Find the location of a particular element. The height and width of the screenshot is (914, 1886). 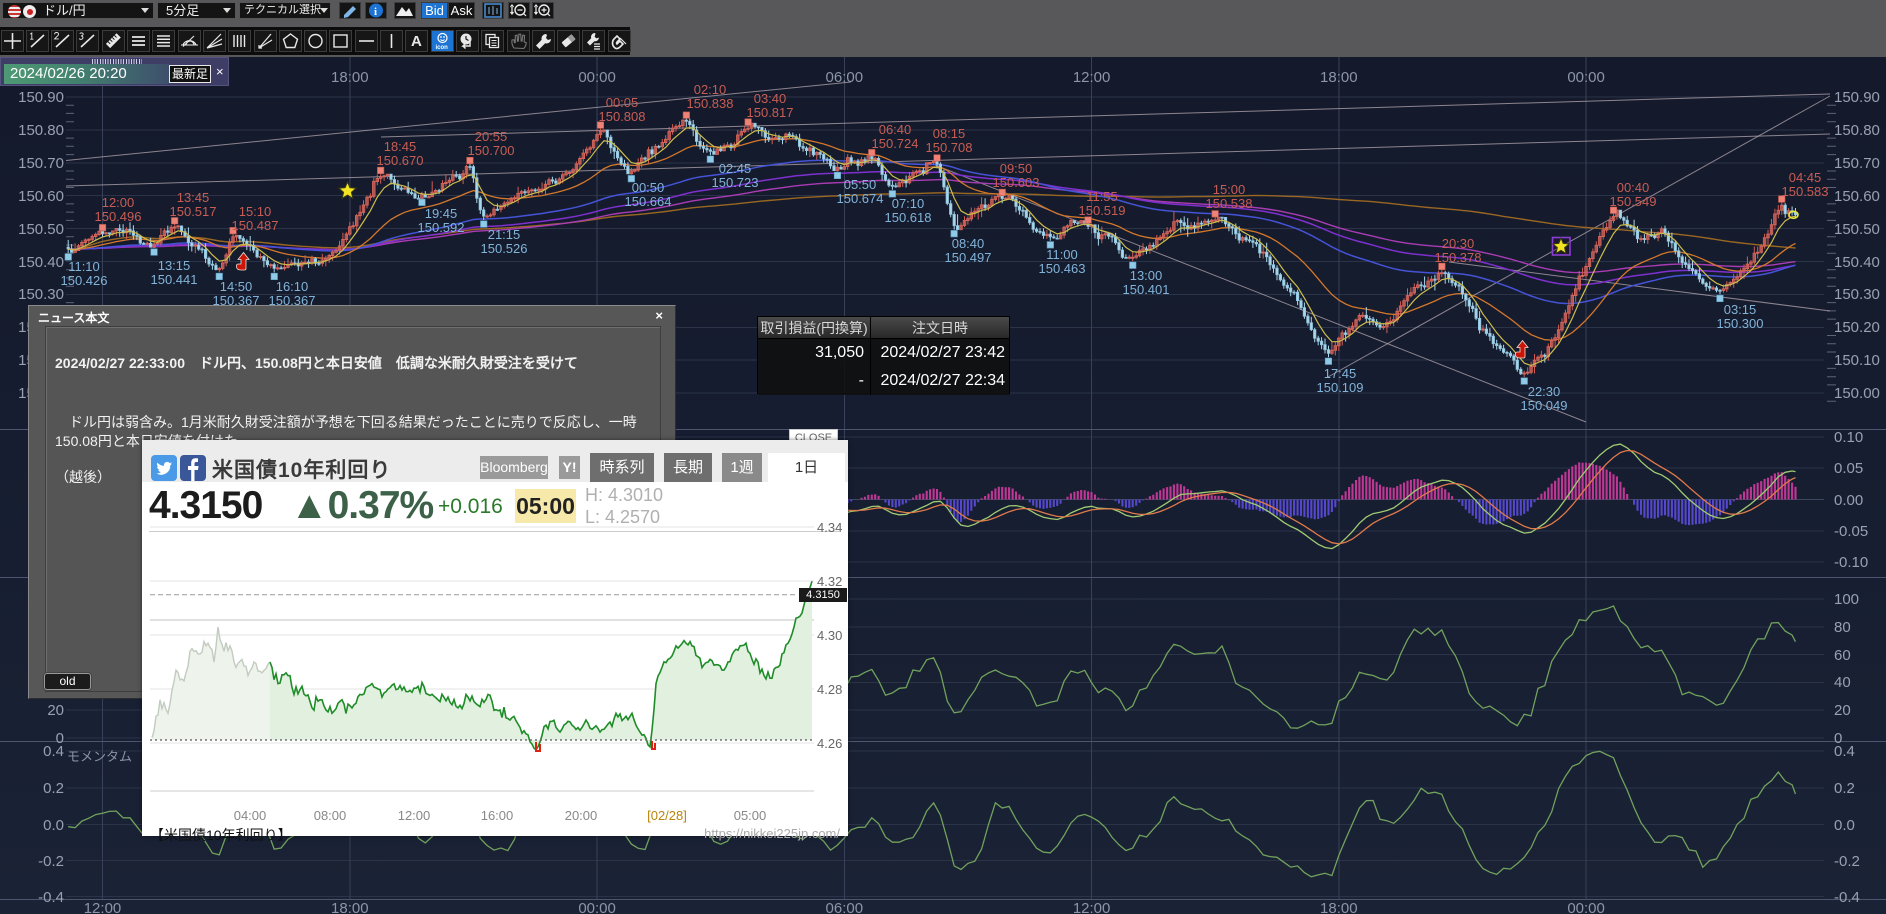

svg-text: i is located at coordinates (375, 12).